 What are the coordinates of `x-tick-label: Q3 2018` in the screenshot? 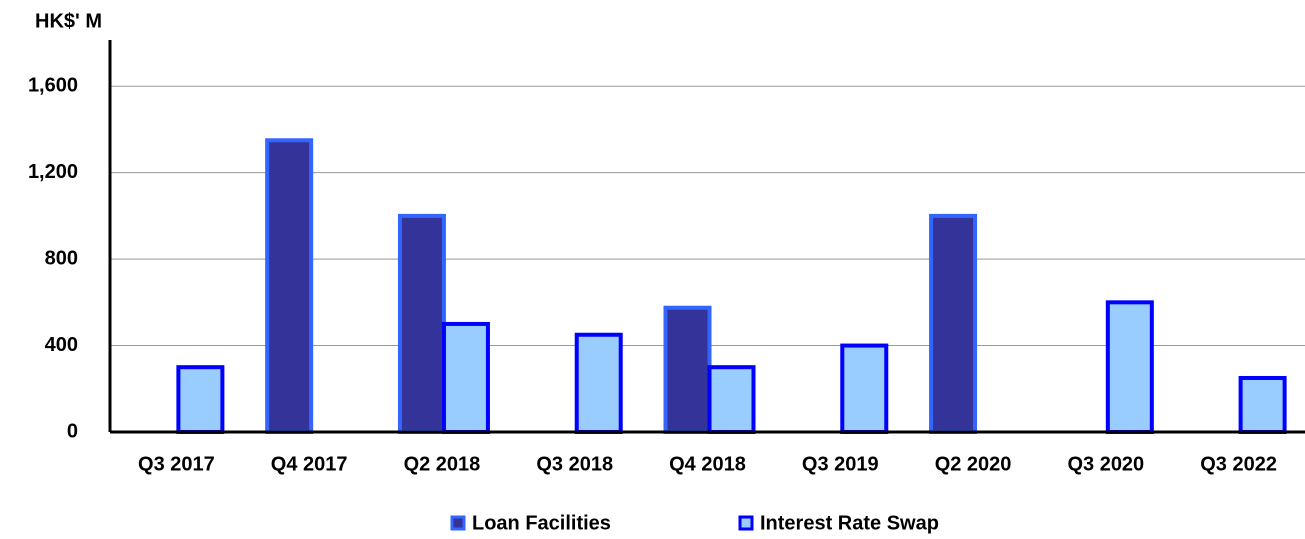 It's located at (574, 464).